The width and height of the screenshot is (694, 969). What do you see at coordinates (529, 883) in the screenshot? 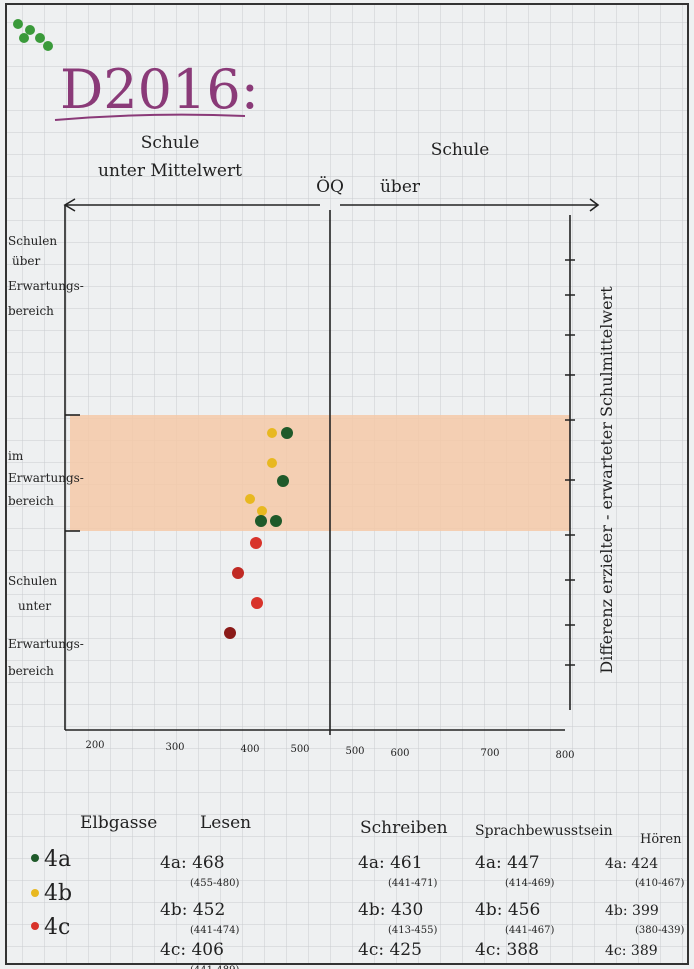
I see `cell-range: (414-469)` at bounding box center [529, 883].